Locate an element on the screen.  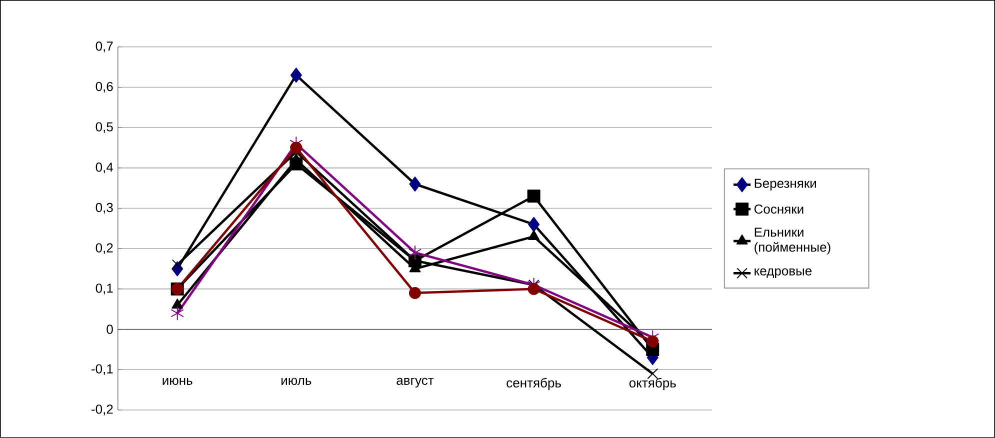
y-tick-label: 0,4 is located at coordinates (105, 168).